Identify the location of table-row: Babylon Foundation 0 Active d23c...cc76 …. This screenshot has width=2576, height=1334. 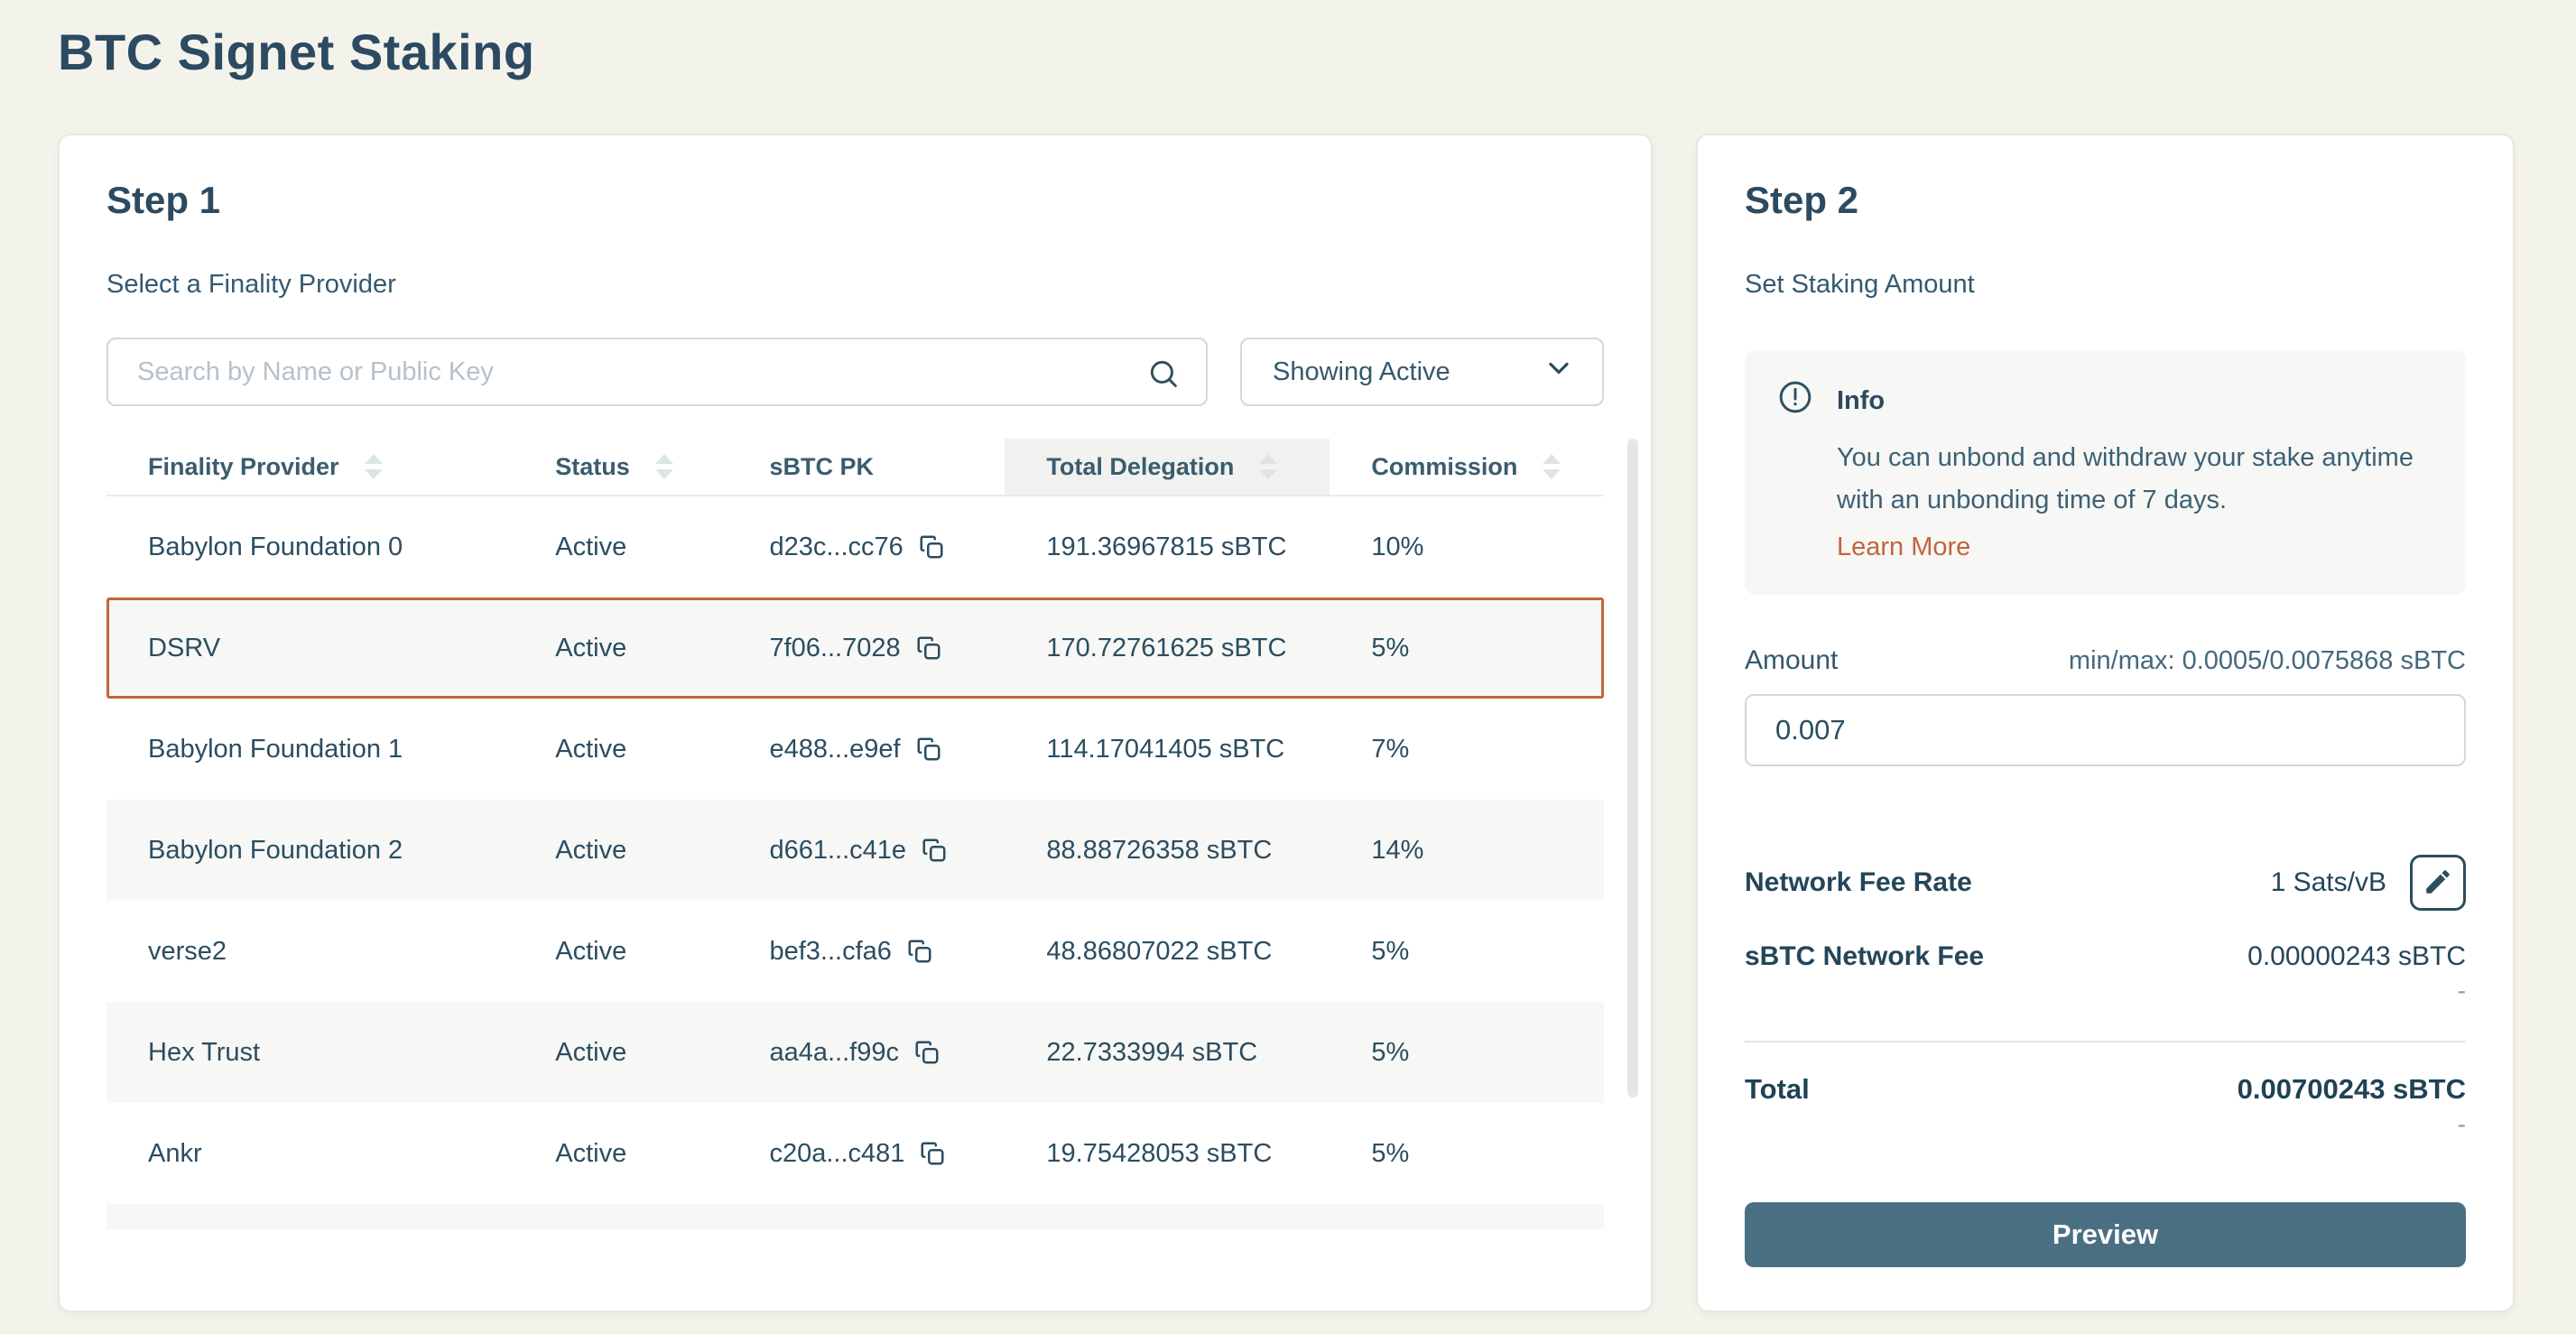
(855, 547).